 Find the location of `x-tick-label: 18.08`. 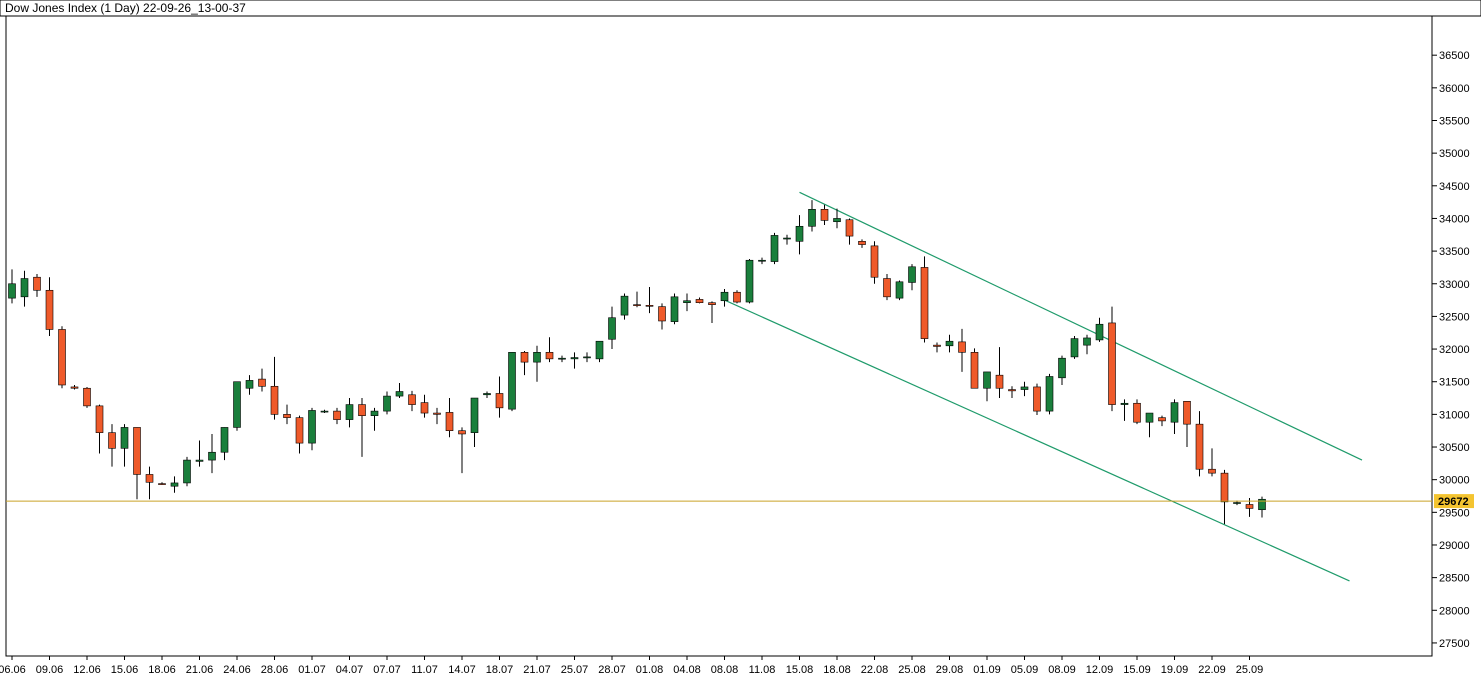

x-tick-label: 18.08 is located at coordinates (837, 670).